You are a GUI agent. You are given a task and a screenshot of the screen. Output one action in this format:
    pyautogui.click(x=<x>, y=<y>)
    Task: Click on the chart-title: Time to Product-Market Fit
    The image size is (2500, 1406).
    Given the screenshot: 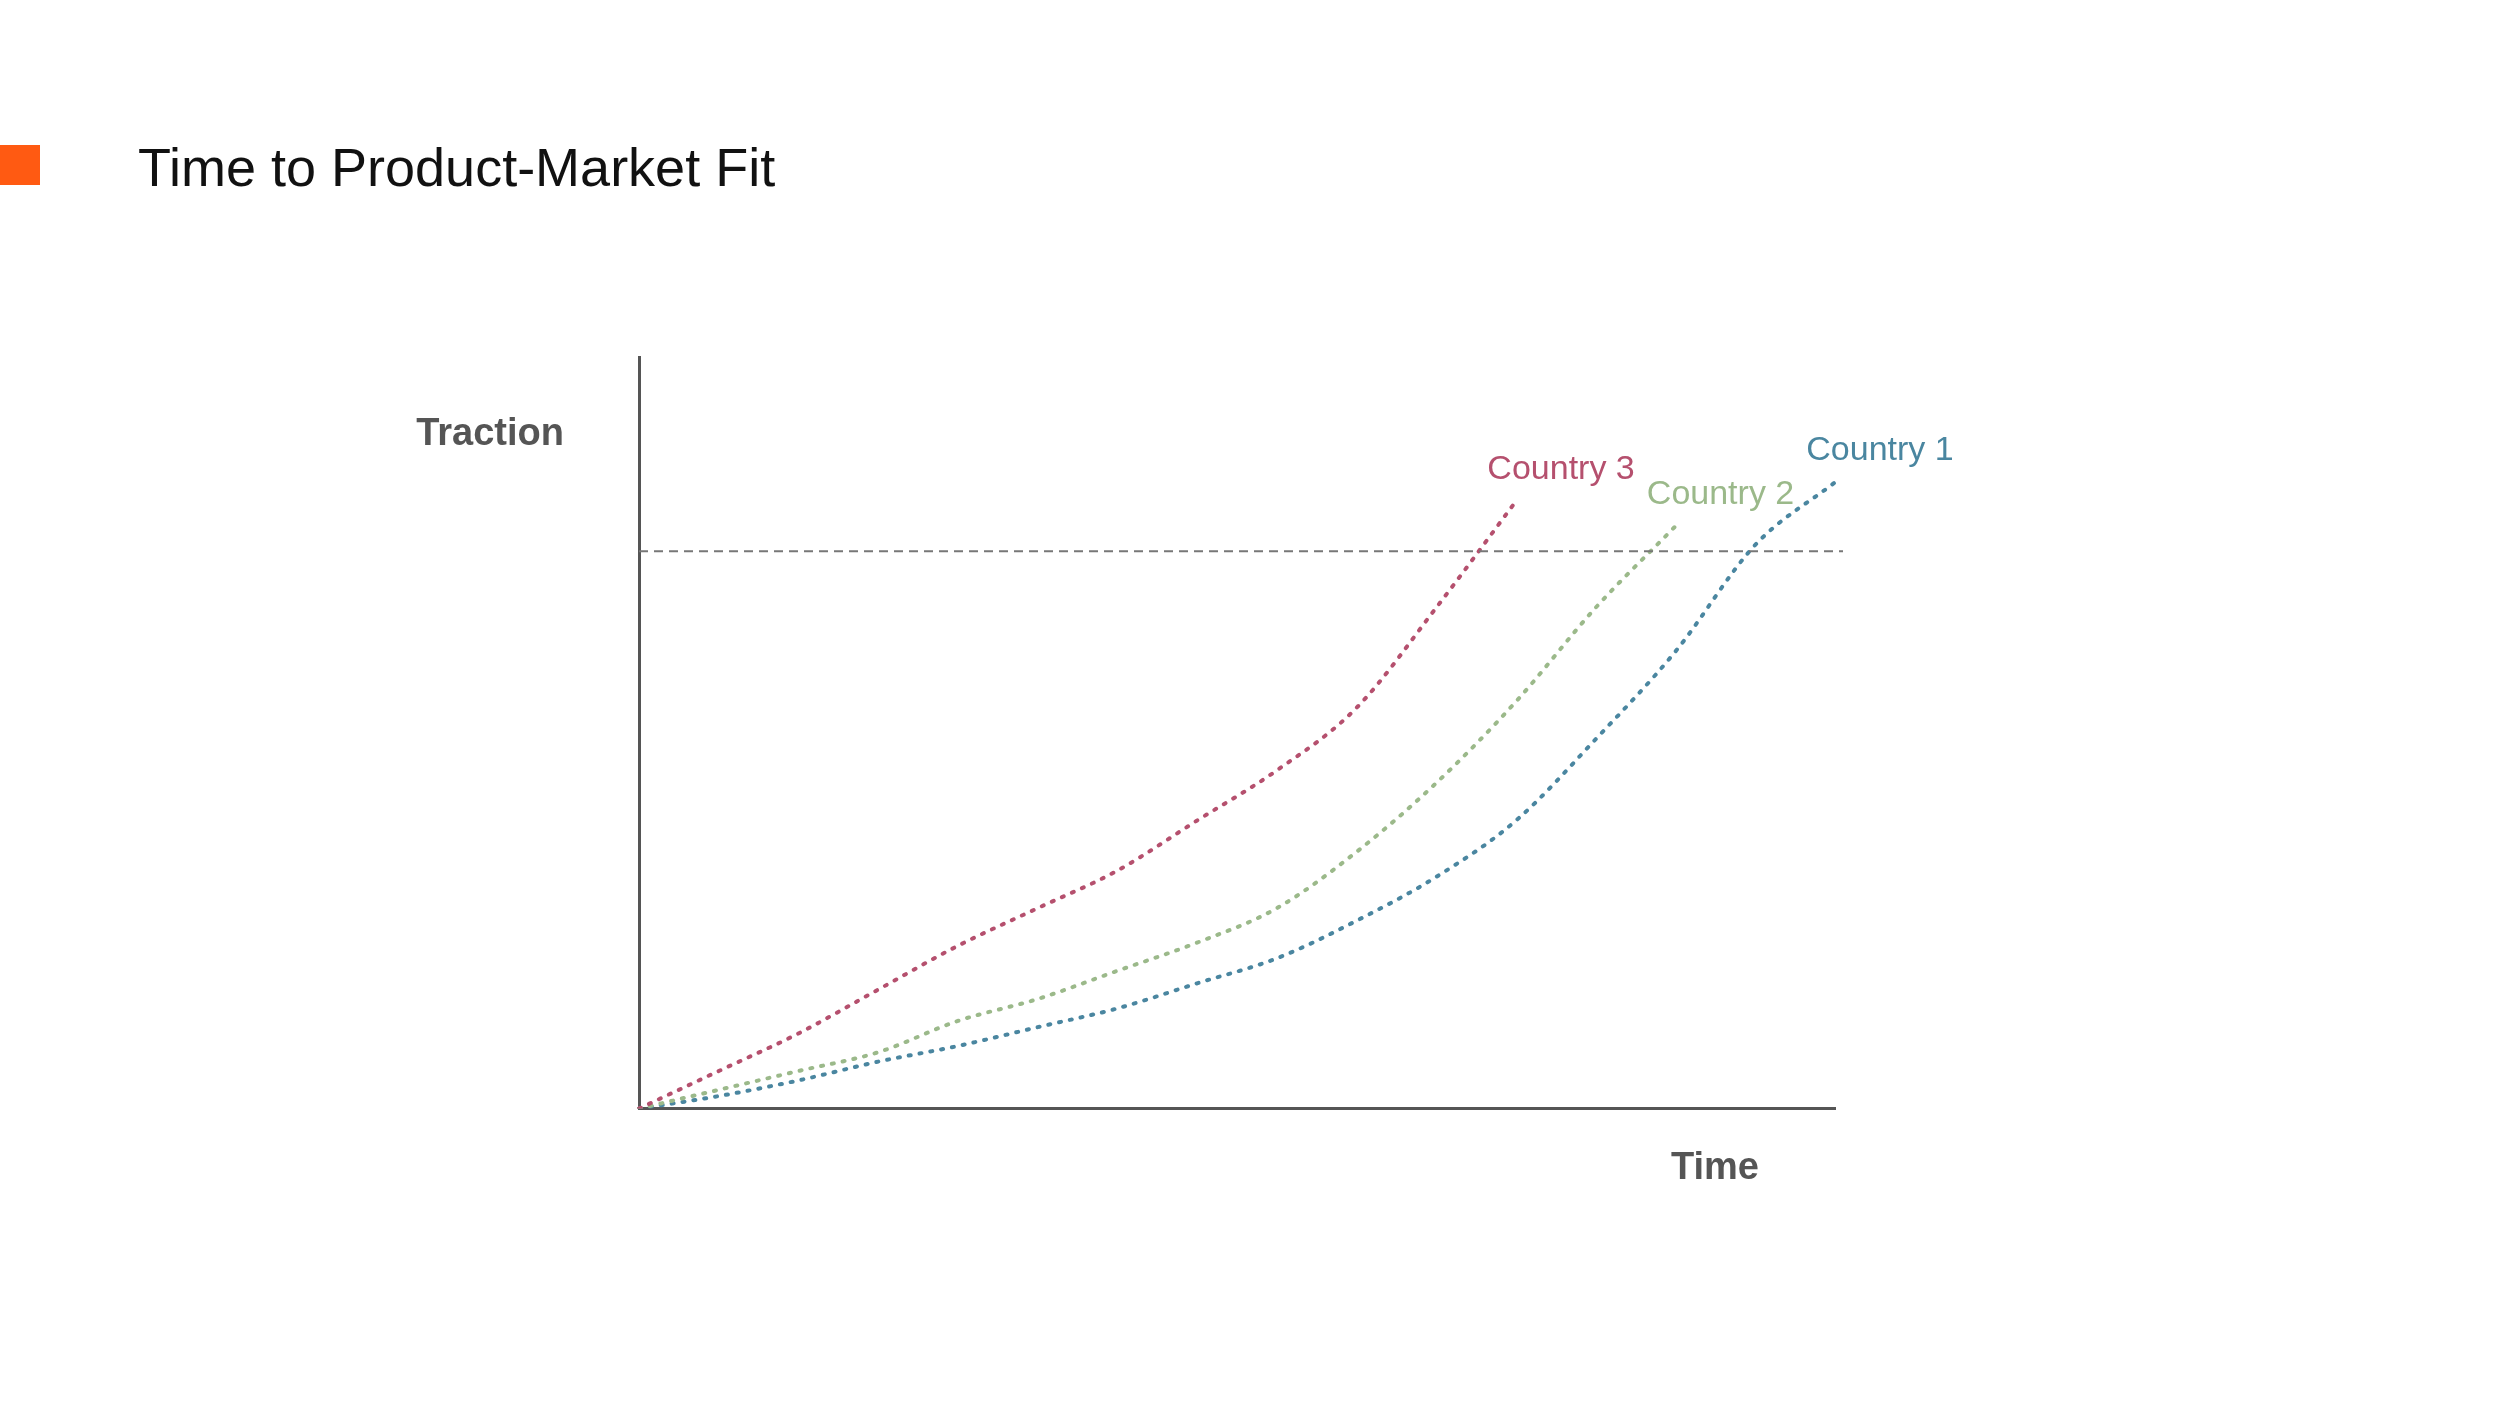 What is the action you would take?
    pyautogui.click(x=457, y=167)
    